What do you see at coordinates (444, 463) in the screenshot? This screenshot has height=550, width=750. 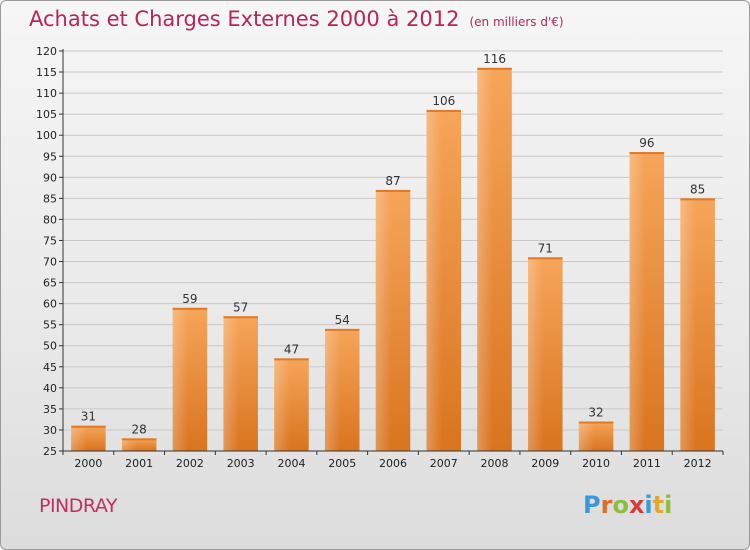 I see `x-tick-label: 2007` at bounding box center [444, 463].